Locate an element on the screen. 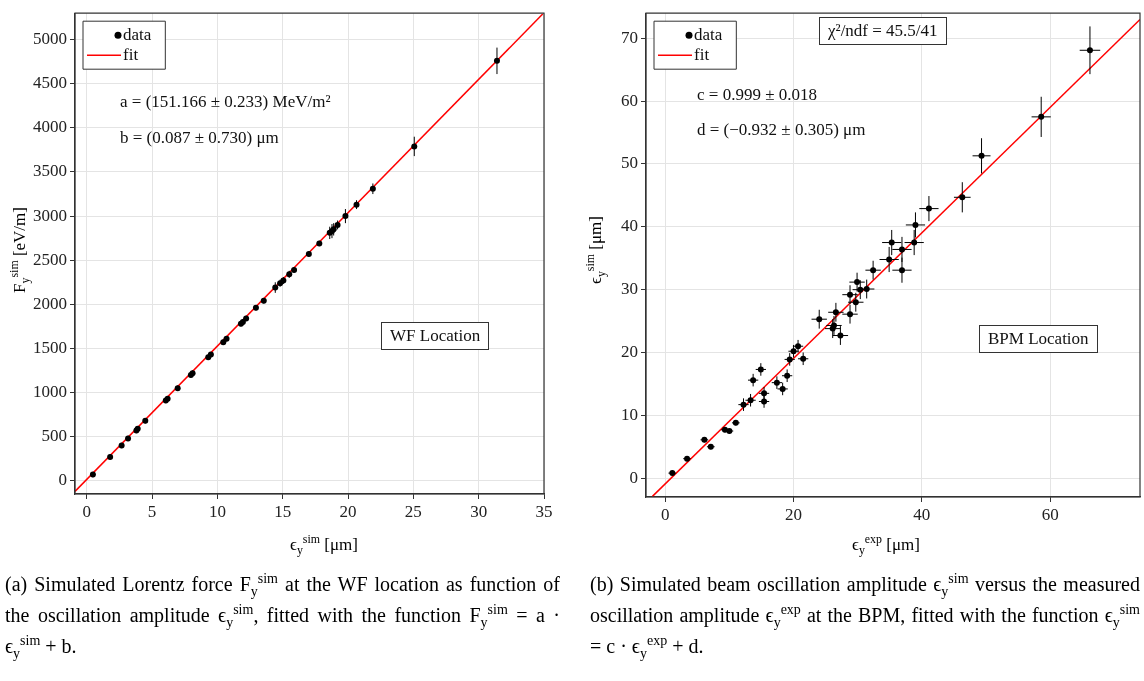 Image resolution: width=1144 pixels, height=681 pixels. y-tick-label: 50 is located at coordinates (629, 163).